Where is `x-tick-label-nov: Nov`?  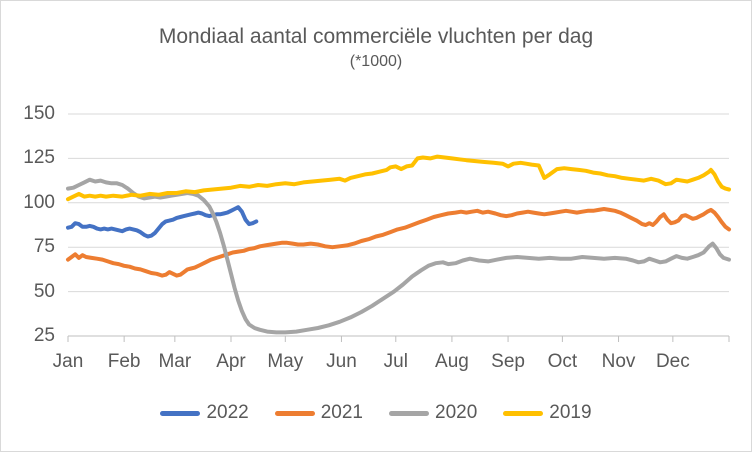
x-tick-label-nov: Nov is located at coordinates (618, 361).